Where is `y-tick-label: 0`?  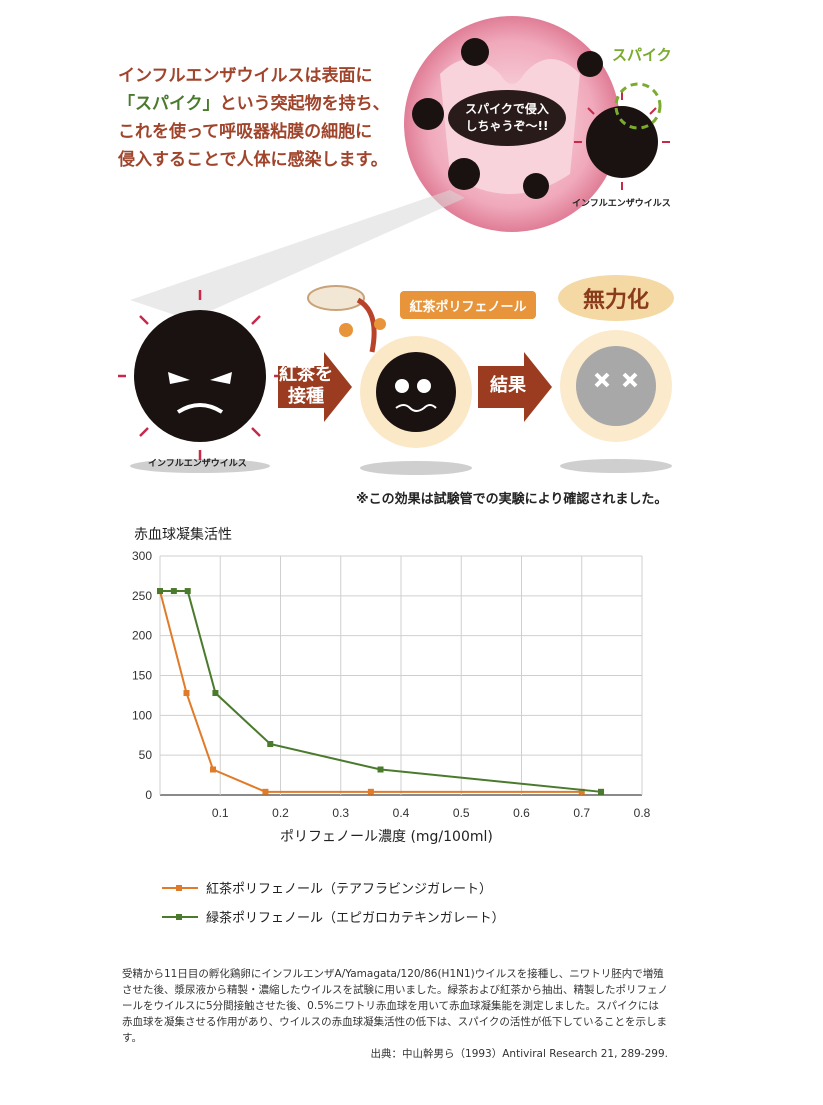 y-tick-label: 0 is located at coordinates (148, 795).